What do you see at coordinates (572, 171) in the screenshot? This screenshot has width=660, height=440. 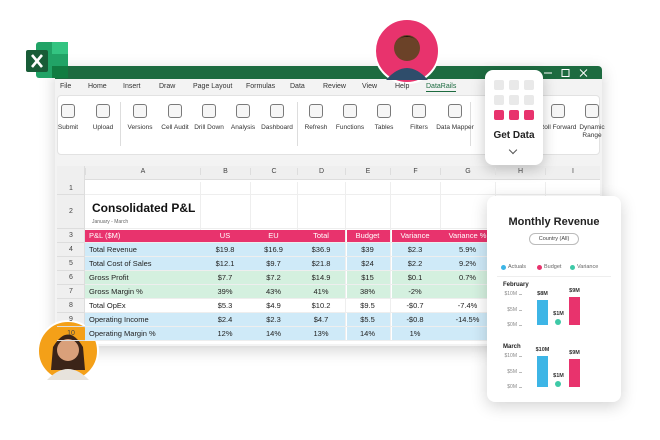 I see `column-header: I` at bounding box center [572, 171].